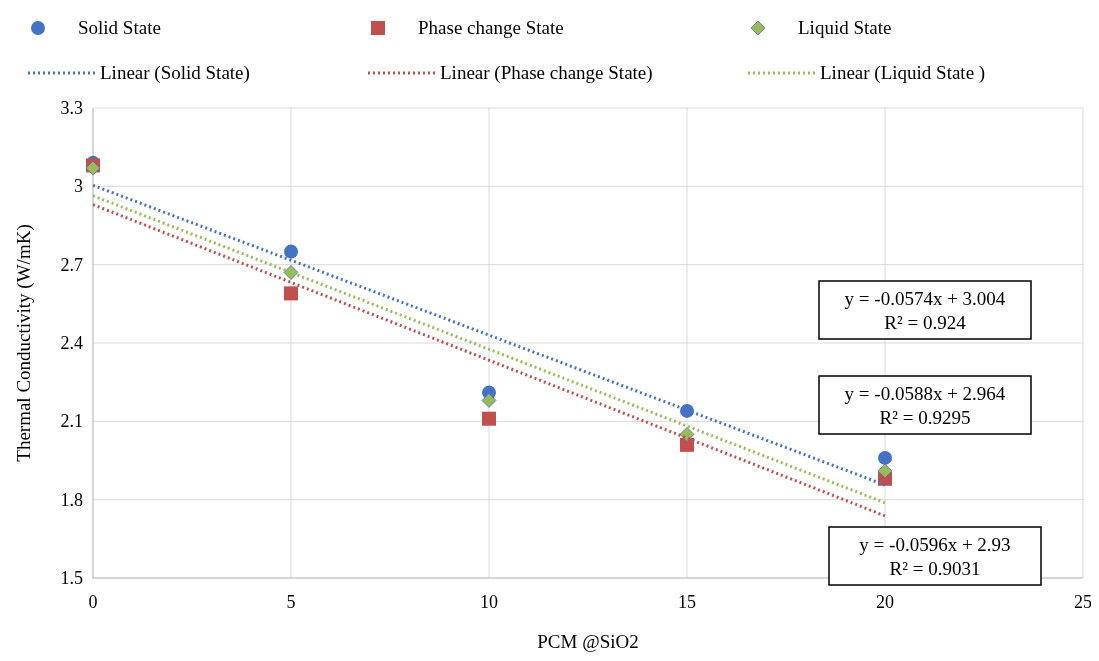  What do you see at coordinates (925, 405) in the screenshot?
I see `annotation: y = -0.0588x + 2.964 R² = 0.9295` at bounding box center [925, 405].